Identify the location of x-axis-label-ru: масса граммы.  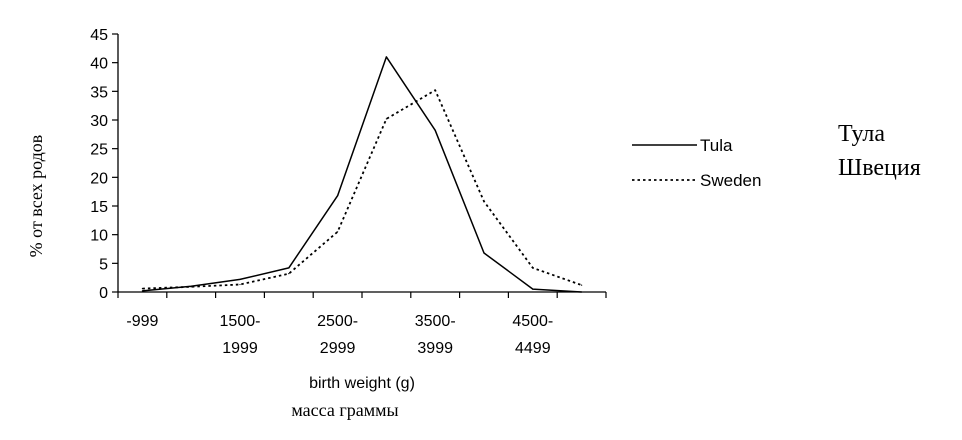
(344, 410).